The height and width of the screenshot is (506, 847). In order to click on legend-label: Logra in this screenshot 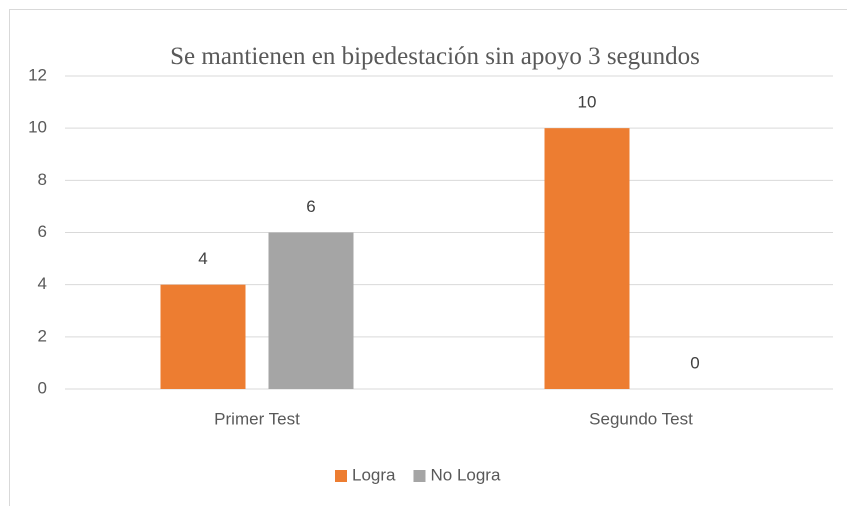, I will do `click(374, 474)`.